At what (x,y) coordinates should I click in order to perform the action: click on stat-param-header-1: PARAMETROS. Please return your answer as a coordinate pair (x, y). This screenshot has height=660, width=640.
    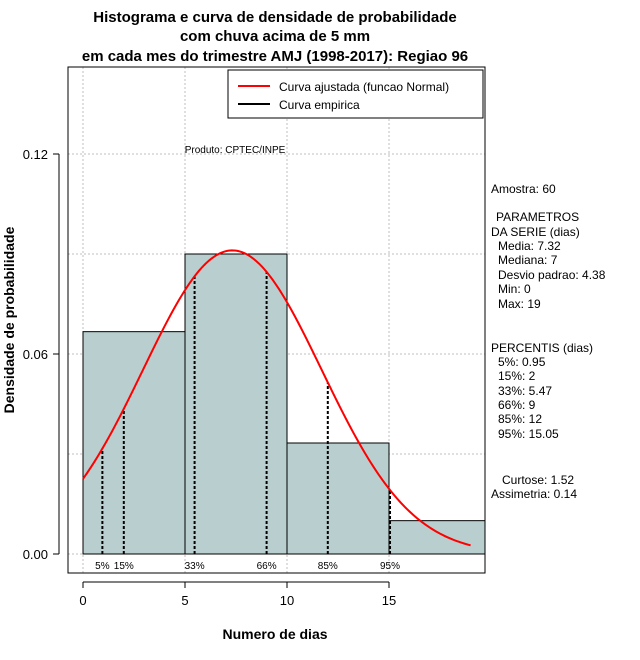
    Looking at the image, I should click on (537, 217).